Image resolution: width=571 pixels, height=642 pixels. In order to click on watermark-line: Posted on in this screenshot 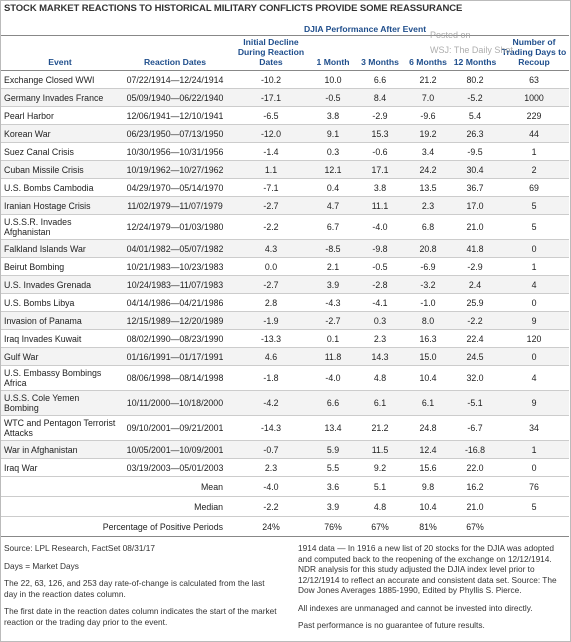, I will do `click(450, 35)`.